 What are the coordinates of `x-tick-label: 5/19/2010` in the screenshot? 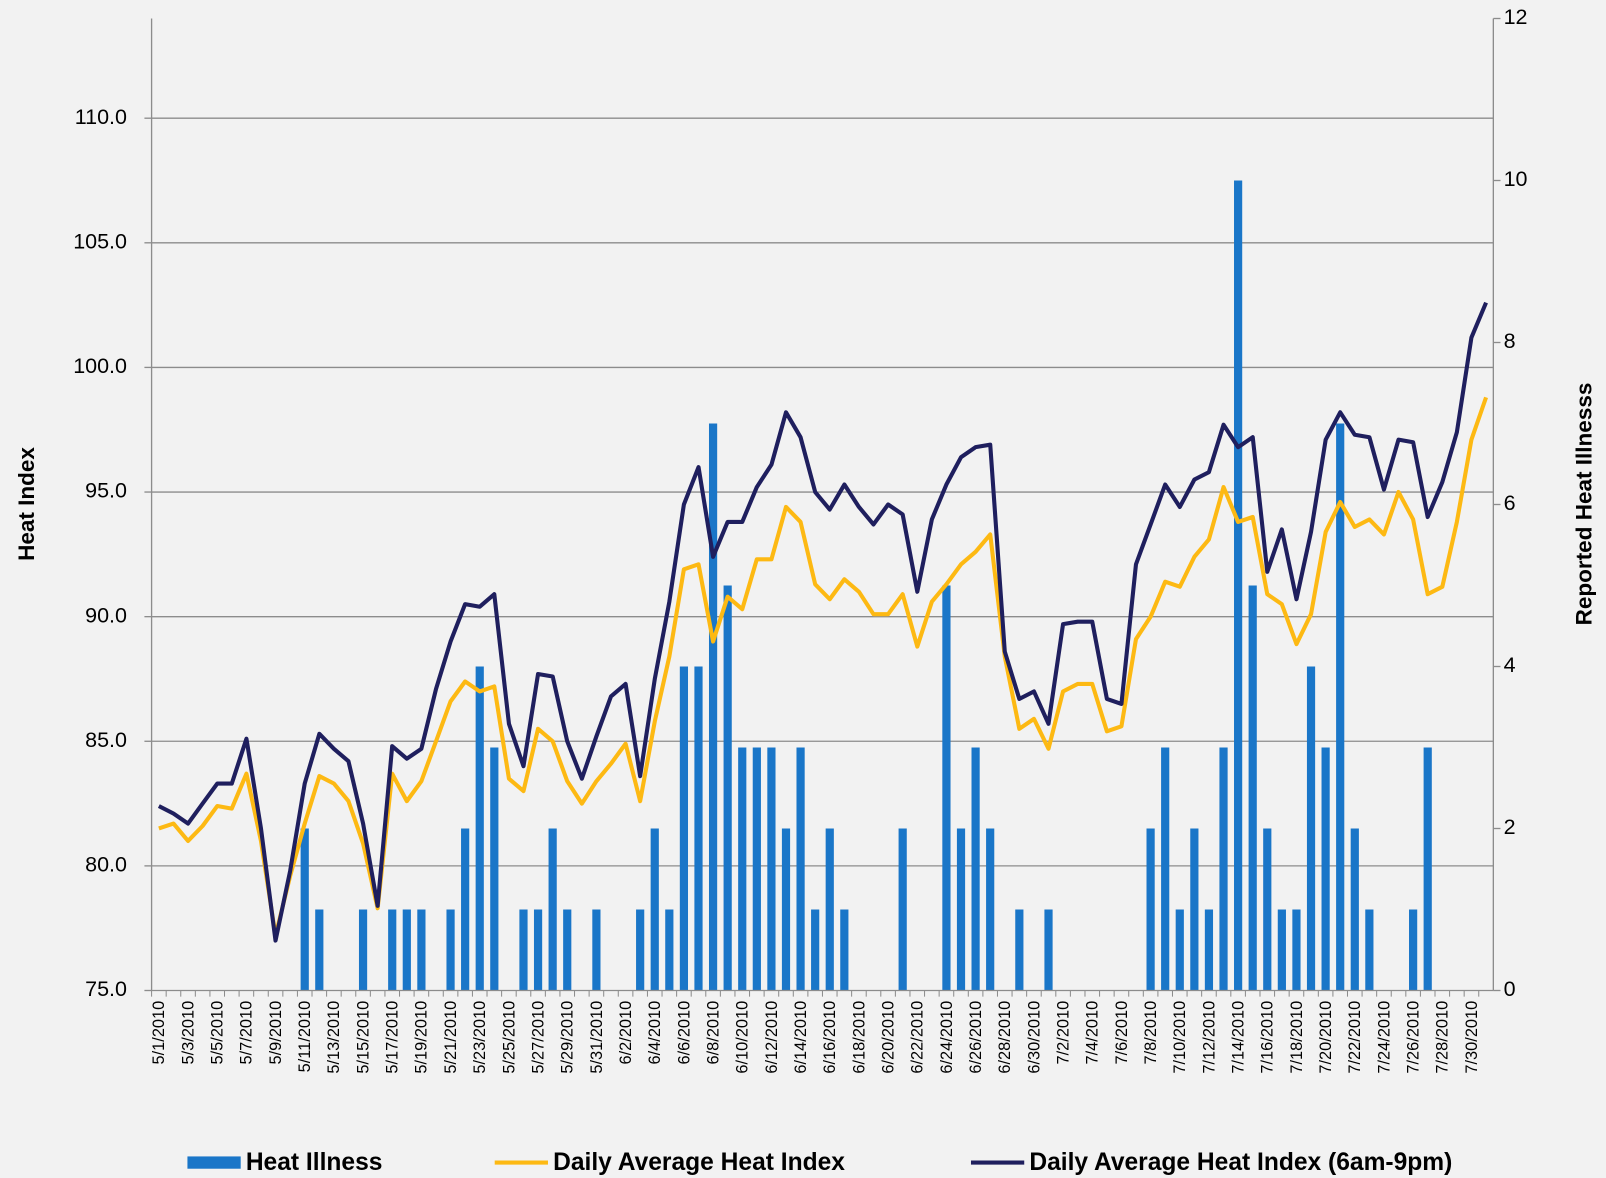 It's located at (422, 1037).